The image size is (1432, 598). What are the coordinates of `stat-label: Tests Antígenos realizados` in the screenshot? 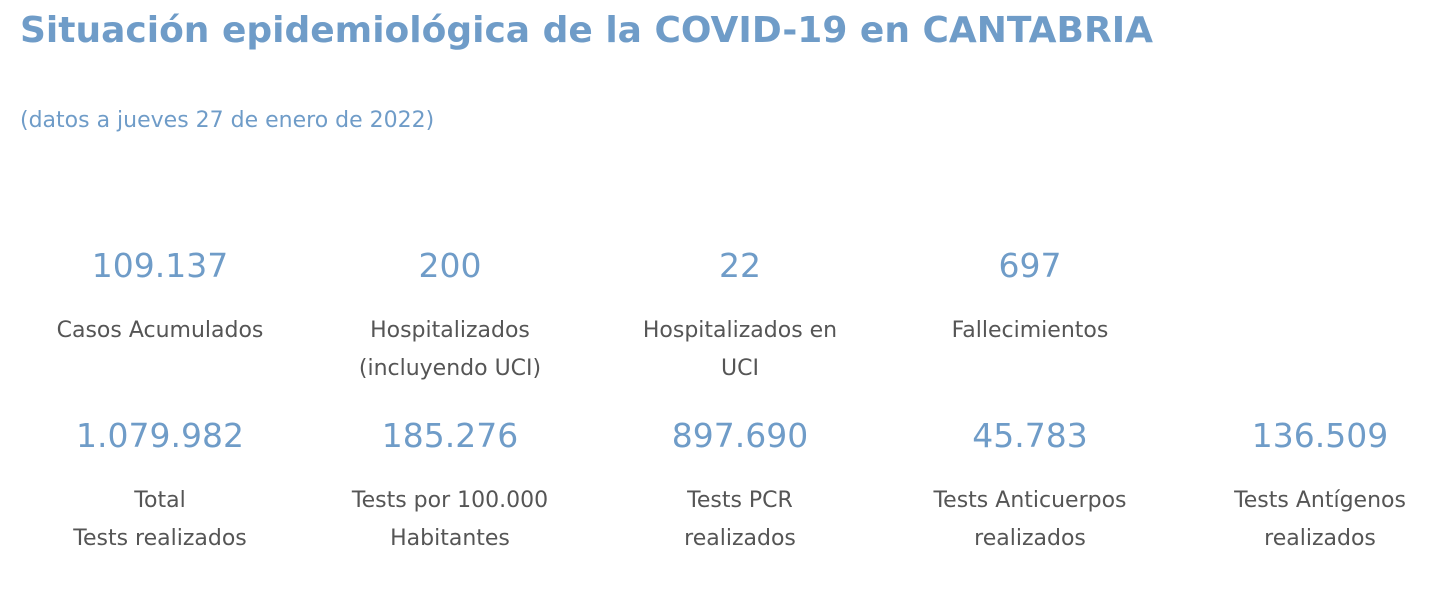 It's located at (1303, 520).